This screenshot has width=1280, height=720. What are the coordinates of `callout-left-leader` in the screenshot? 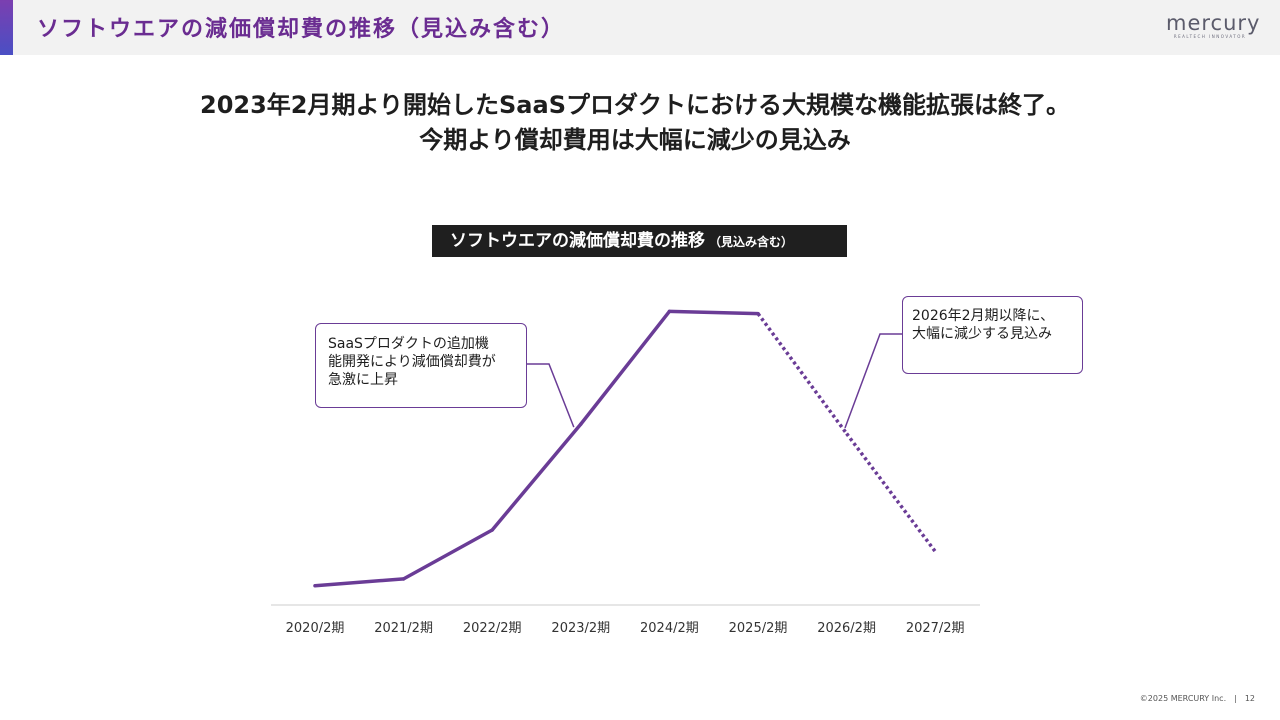 It's located at (551, 395).